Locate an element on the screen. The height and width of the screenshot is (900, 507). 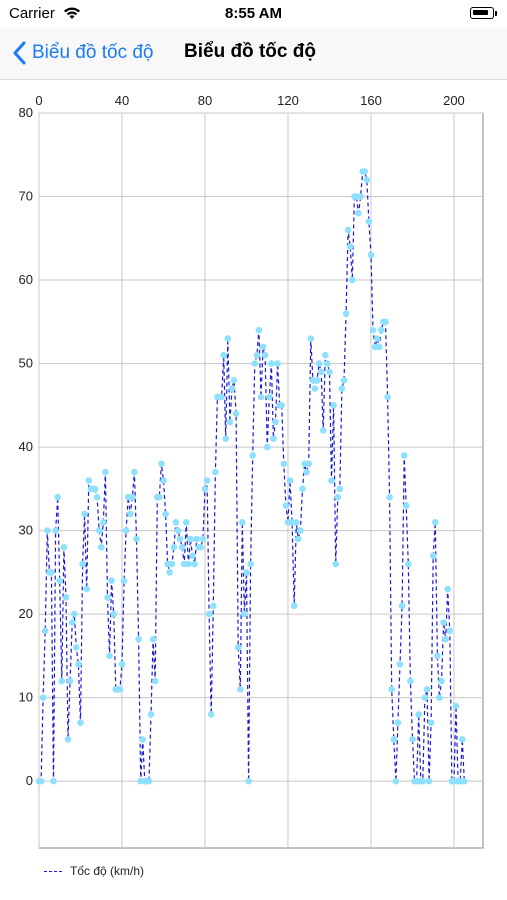
status-bar: Carrier 8:55 AM is located at coordinates (253, 14).